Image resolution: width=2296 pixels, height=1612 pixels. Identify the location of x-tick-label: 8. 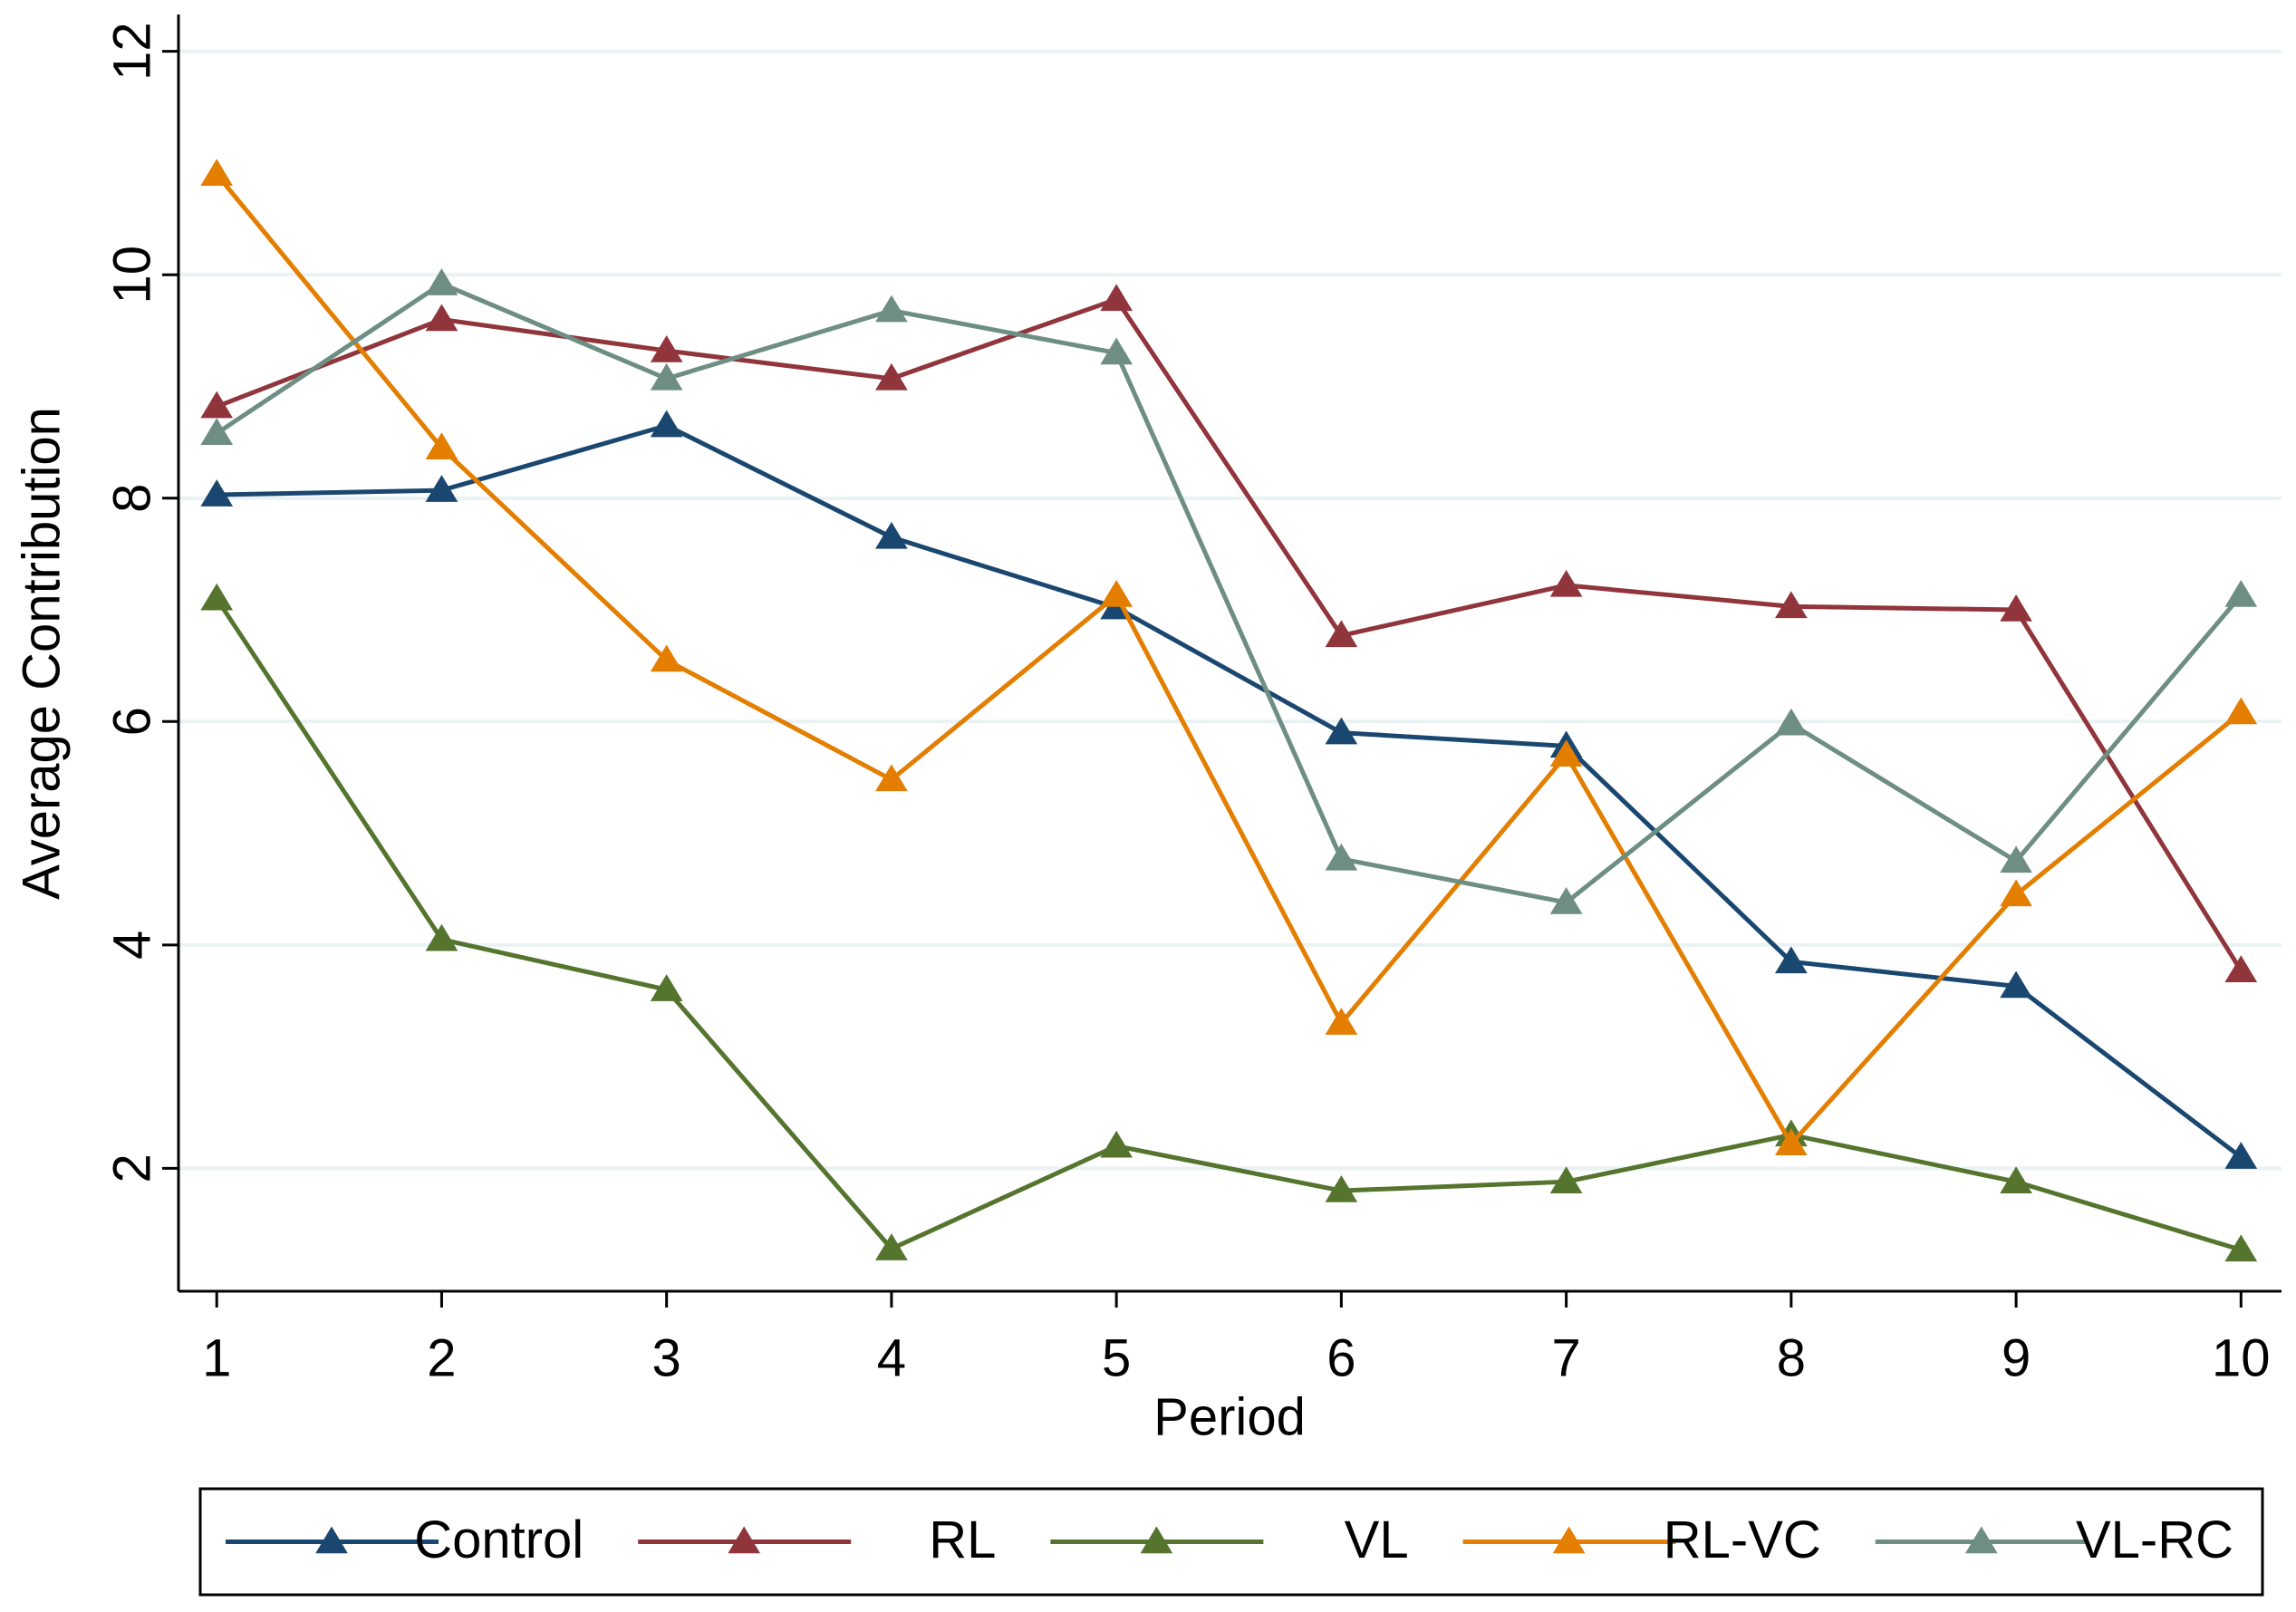
(1792, 1357).